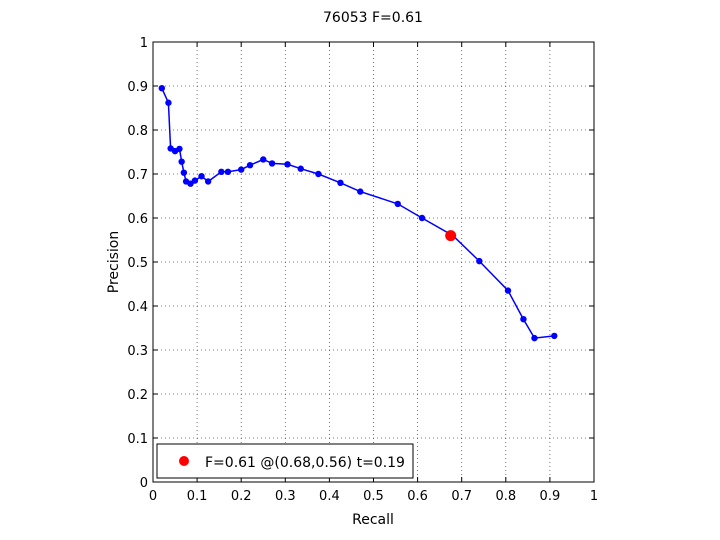 The height and width of the screenshot is (540, 720). I want to click on y-tick-label: 0.9, so click(137, 87).